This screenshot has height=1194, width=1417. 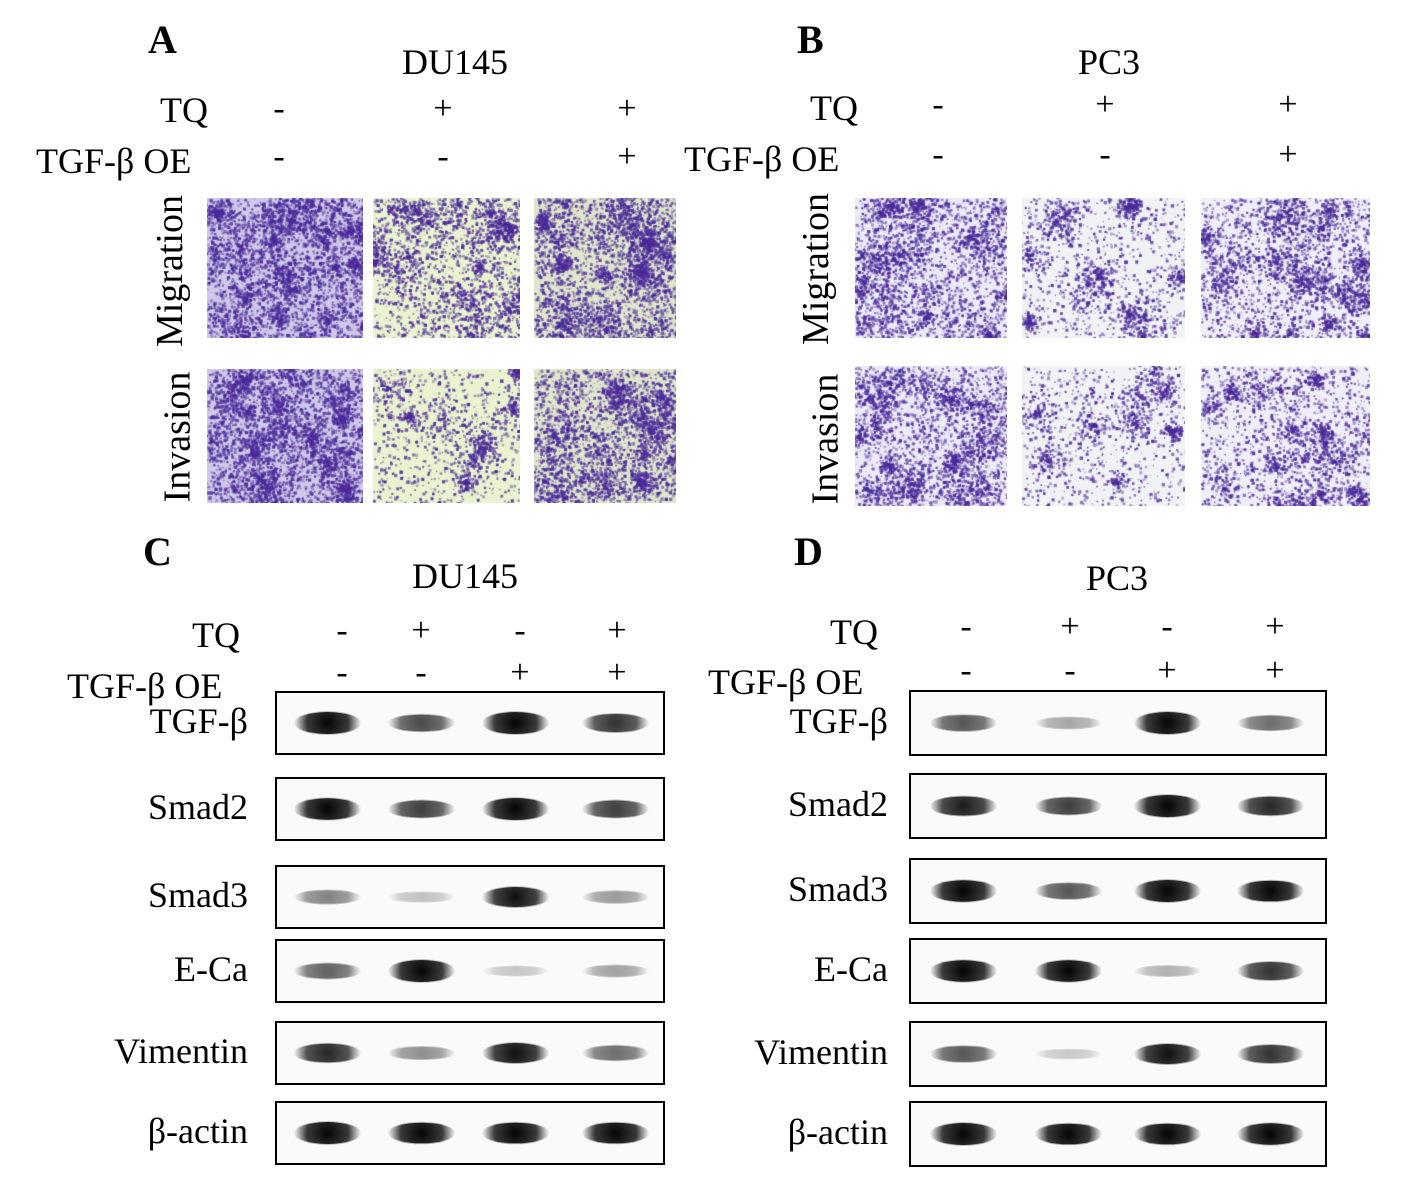 What do you see at coordinates (854, 632) in the screenshot?
I see `panel-d-tq-label: TQ` at bounding box center [854, 632].